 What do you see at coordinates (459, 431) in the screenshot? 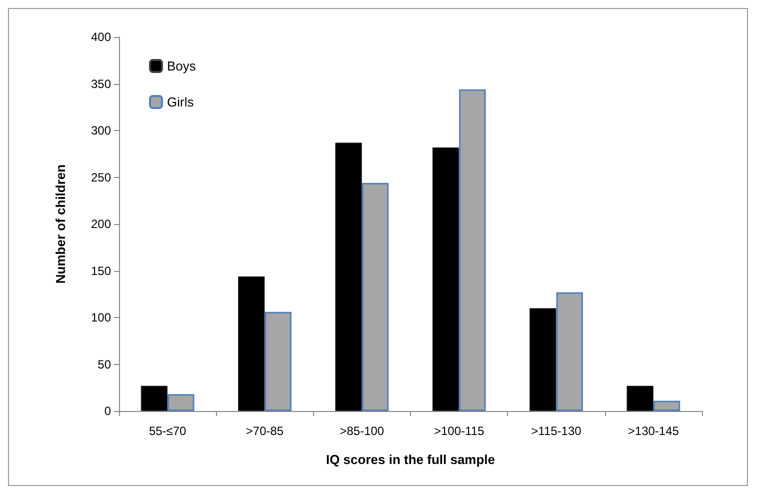
I see `x-tick-label: >100-115` at bounding box center [459, 431].